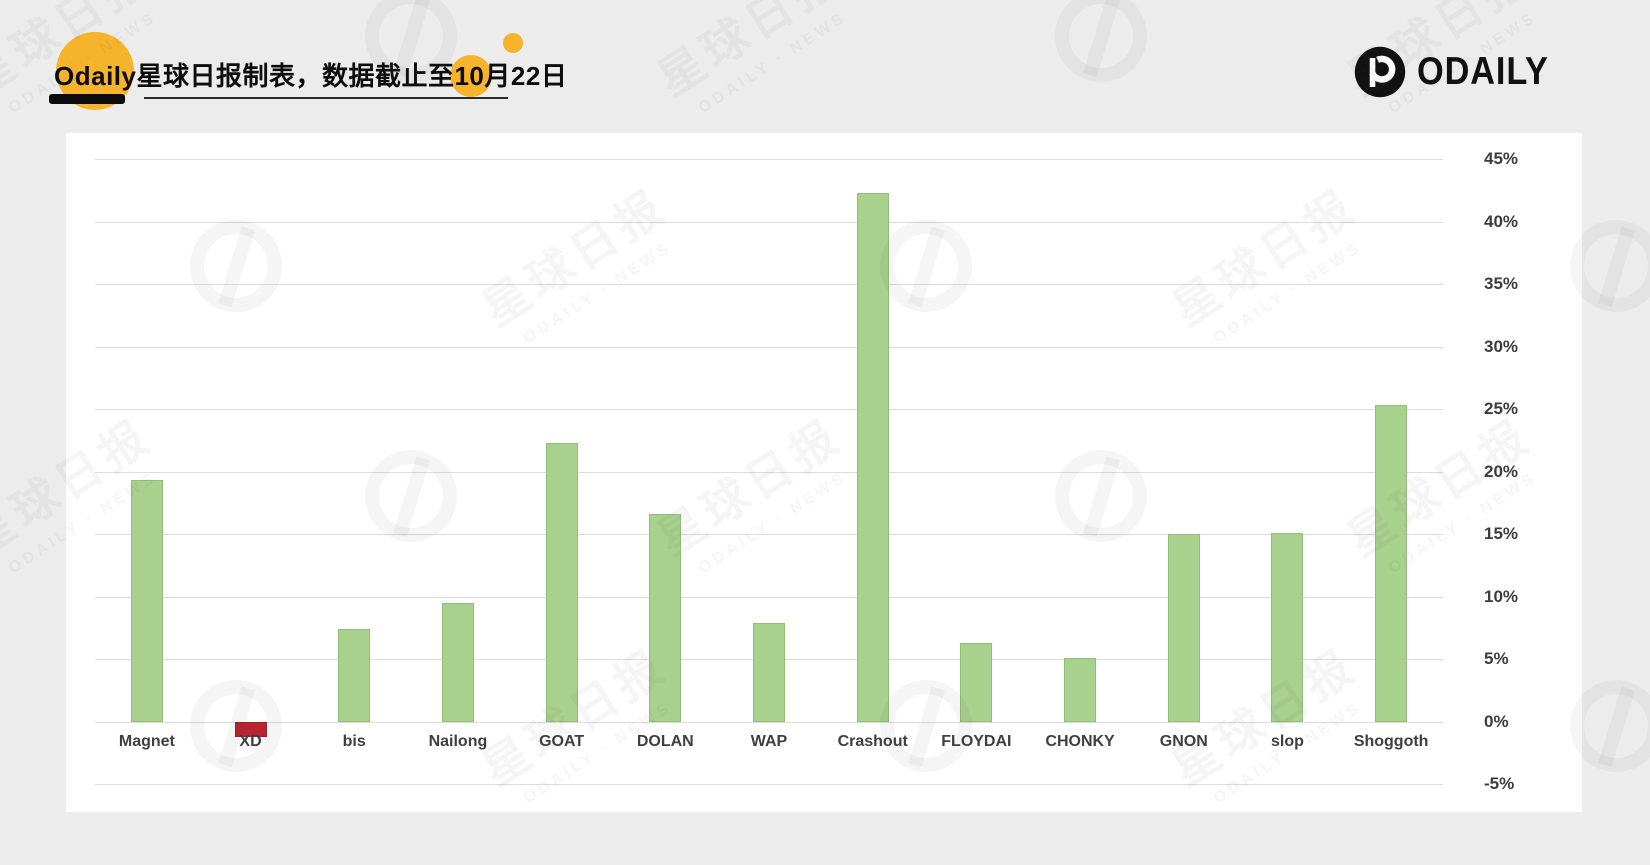 This screenshot has height=865, width=1650. What do you see at coordinates (1183, 741) in the screenshot?
I see `x-axis-label-gnon: GNON` at bounding box center [1183, 741].